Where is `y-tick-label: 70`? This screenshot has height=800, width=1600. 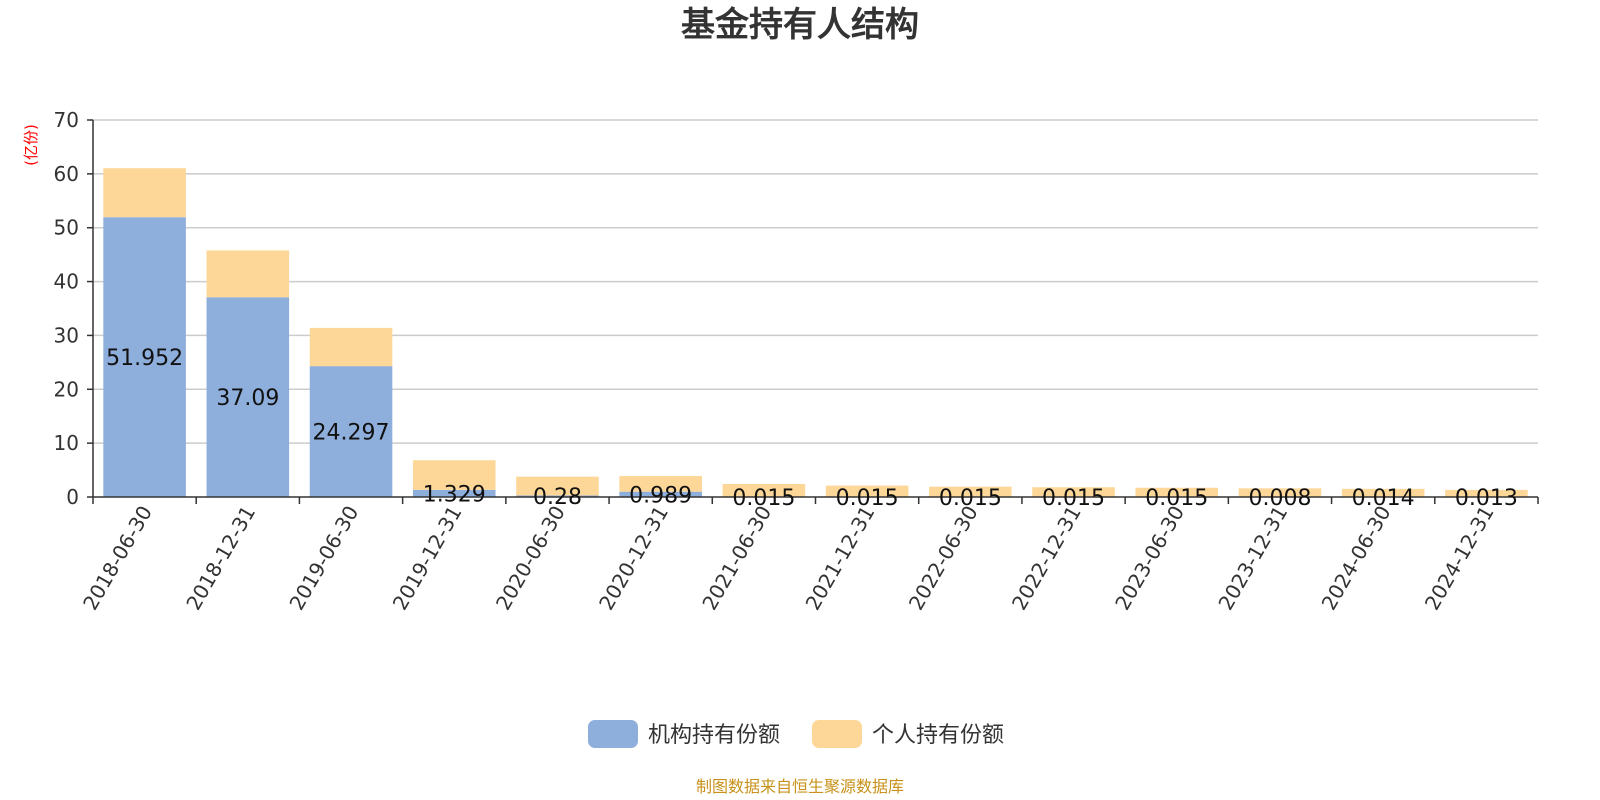
y-tick-label: 70 is located at coordinates (66, 120).